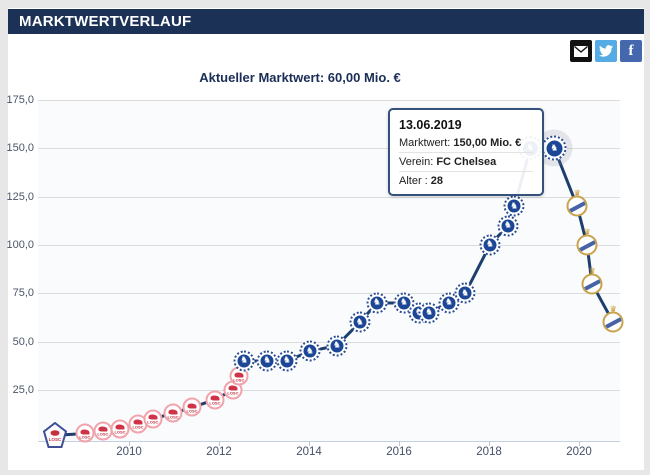 This screenshot has width=650, height=475. I want to click on y-tick-label: 150,0, so click(20, 148).